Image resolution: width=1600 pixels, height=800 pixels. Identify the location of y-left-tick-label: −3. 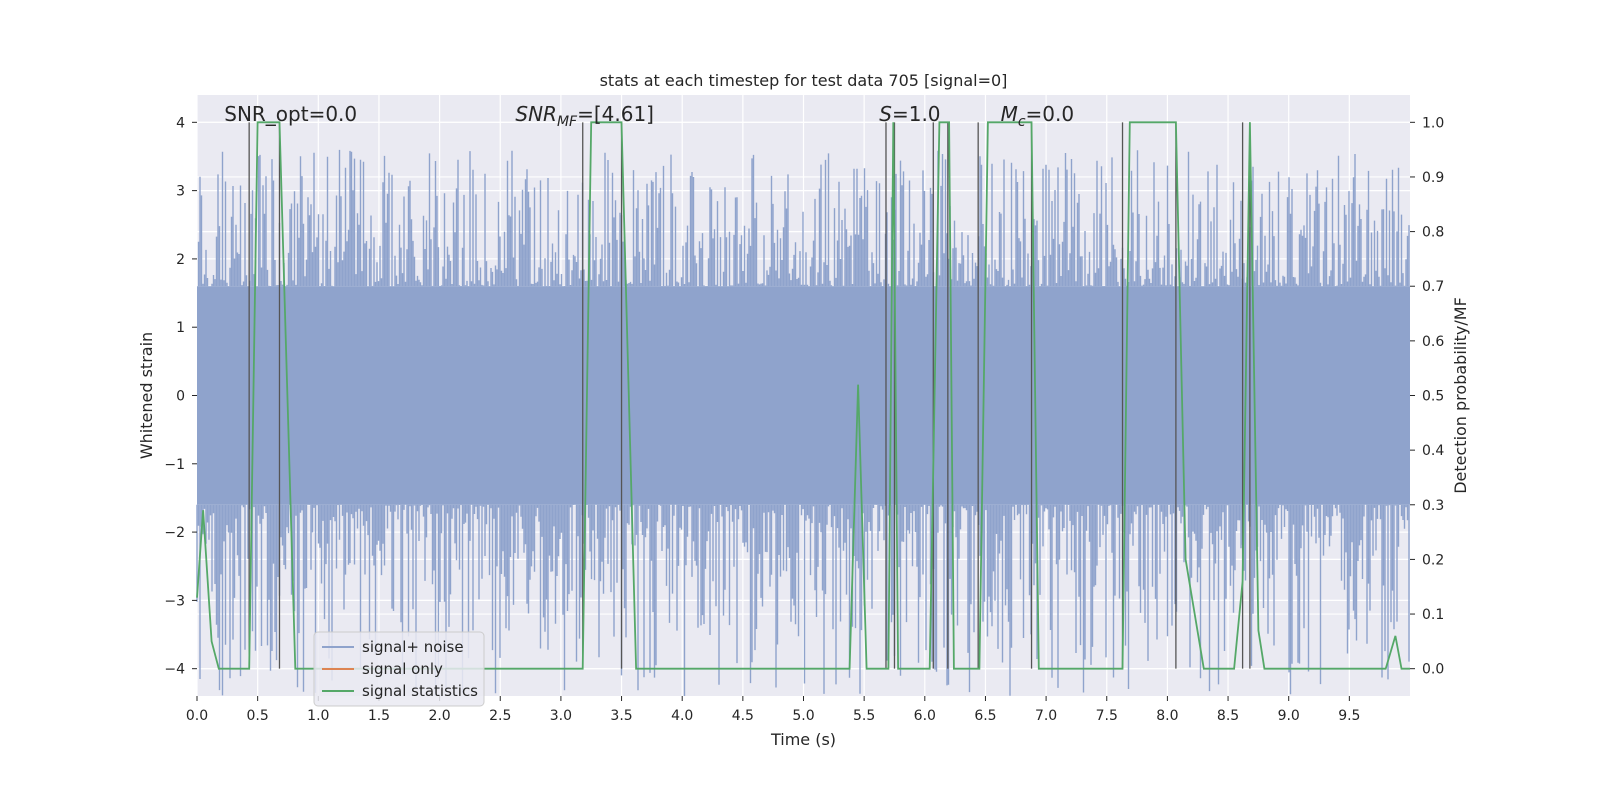
(174, 601).